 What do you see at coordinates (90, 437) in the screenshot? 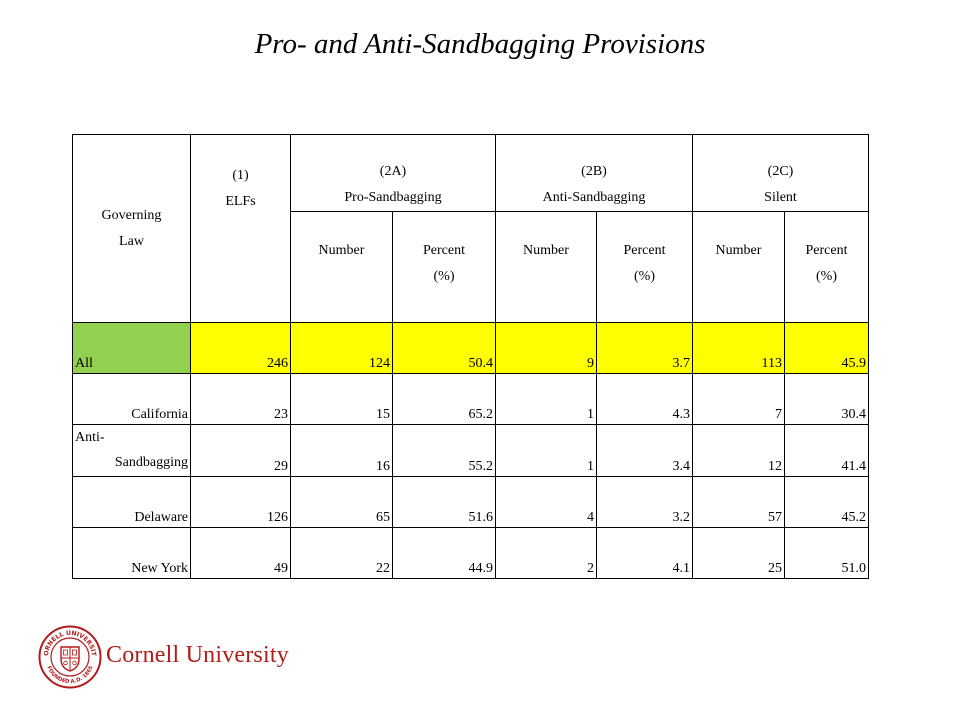
I see `row-label-text: Anti-` at bounding box center [90, 437].